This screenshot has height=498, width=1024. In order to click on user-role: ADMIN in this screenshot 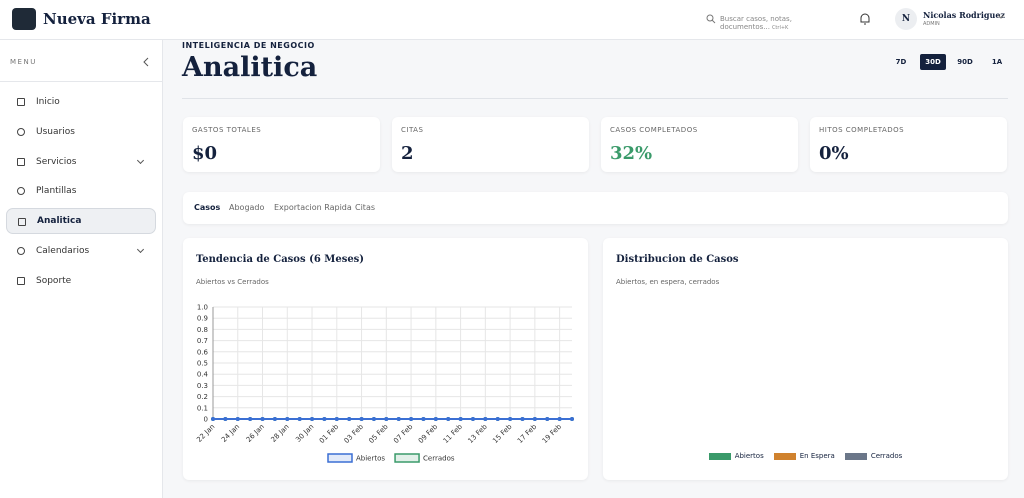, I will do `click(931, 24)`.